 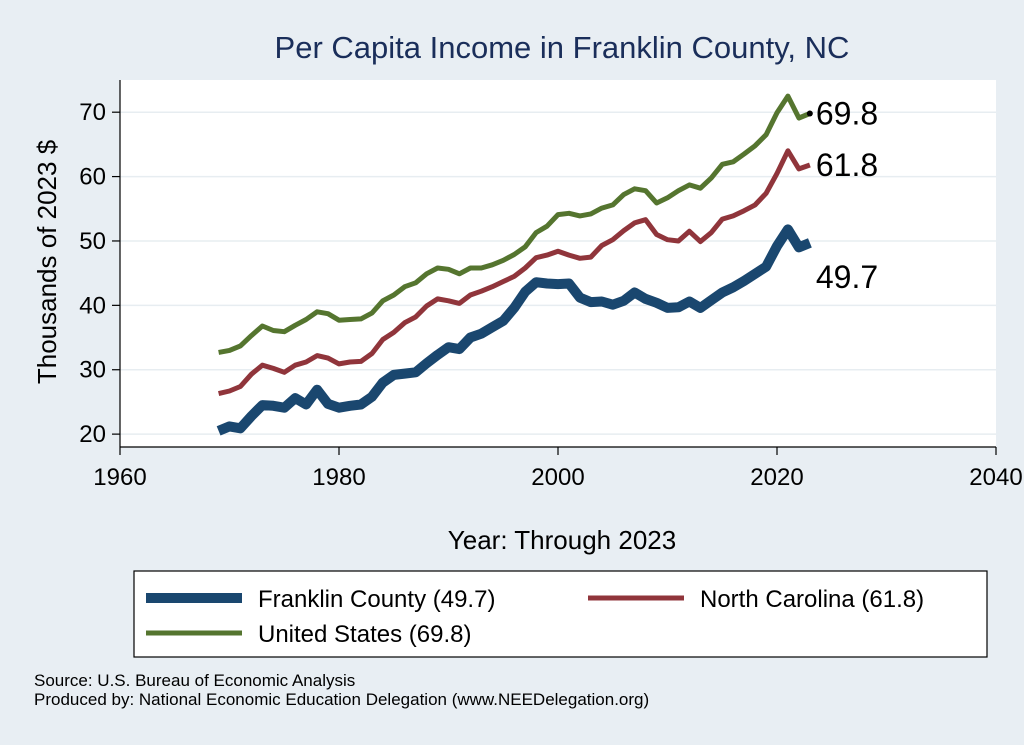 What do you see at coordinates (812, 599) in the screenshot?
I see `legend-label-north-carolina: North Carolina (61.8)` at bounding box center [812, 599].